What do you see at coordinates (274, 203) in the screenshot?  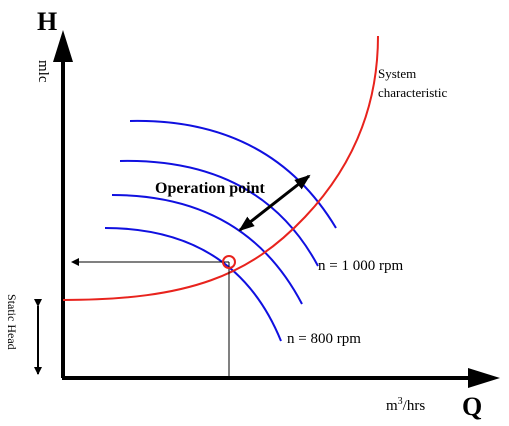 I see `operation-range-double-arrow` at bounding box center [274, 203].